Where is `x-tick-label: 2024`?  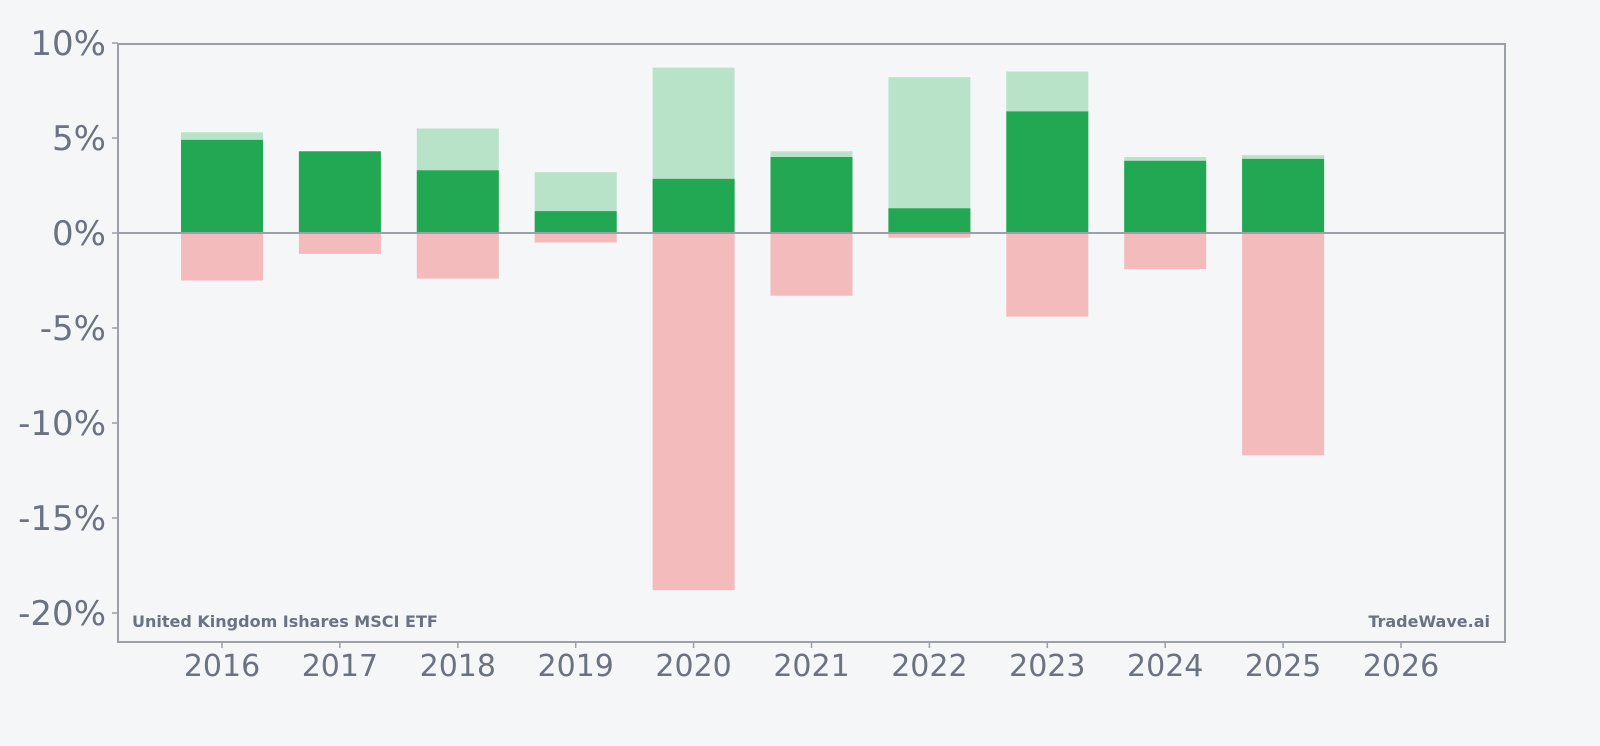 x-tick-label: 2024 is located at coordinates (1165, 666).